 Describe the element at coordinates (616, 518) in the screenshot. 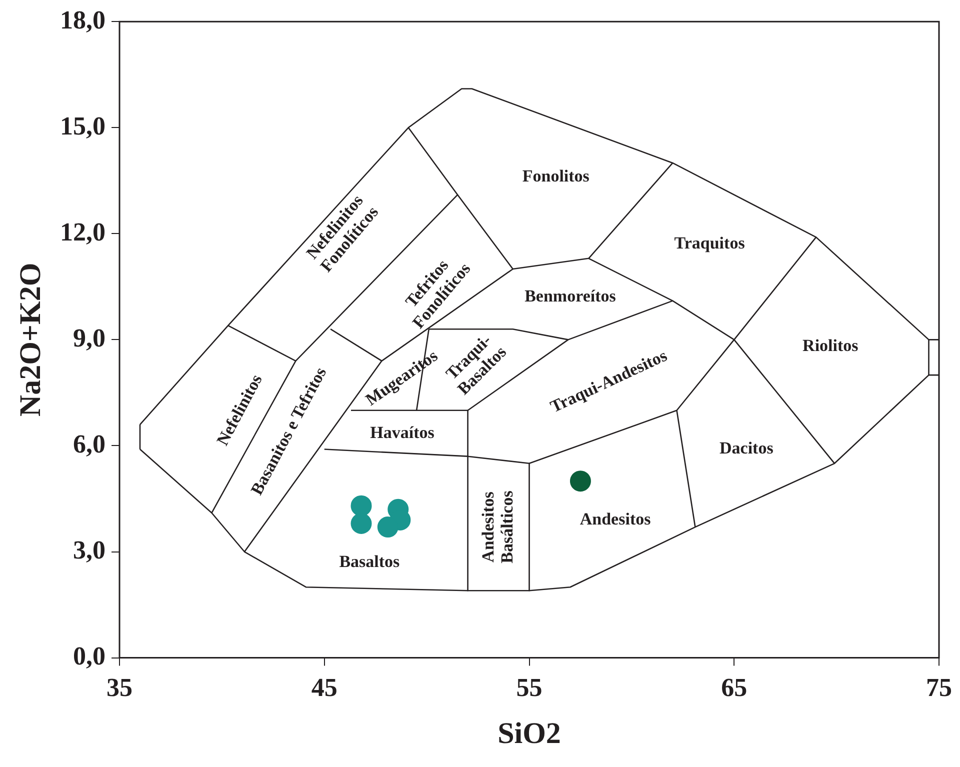

I see `annotation: Andesitos` at that location.